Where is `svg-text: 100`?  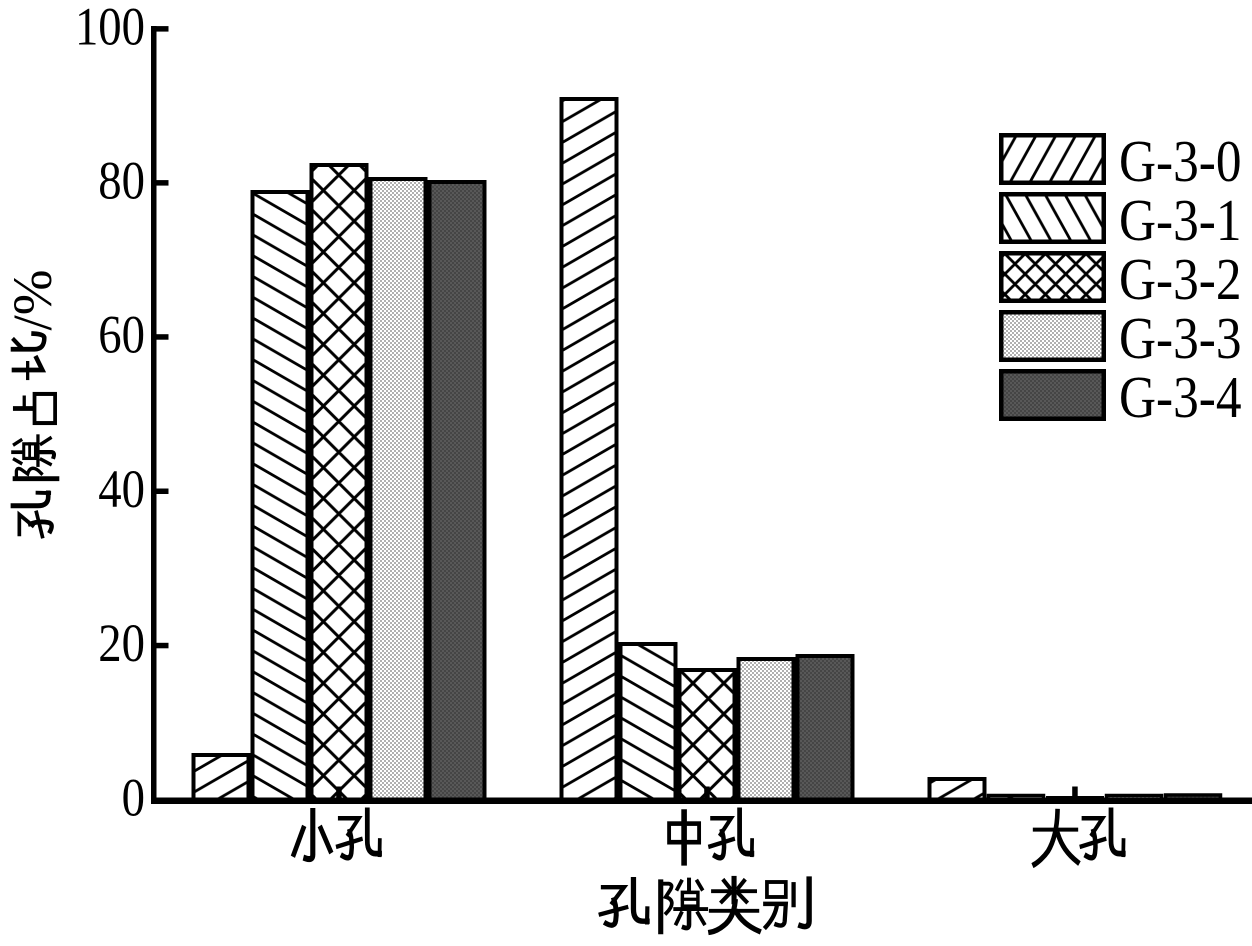 svg-text: 100 is located at coordinates (110, 28).